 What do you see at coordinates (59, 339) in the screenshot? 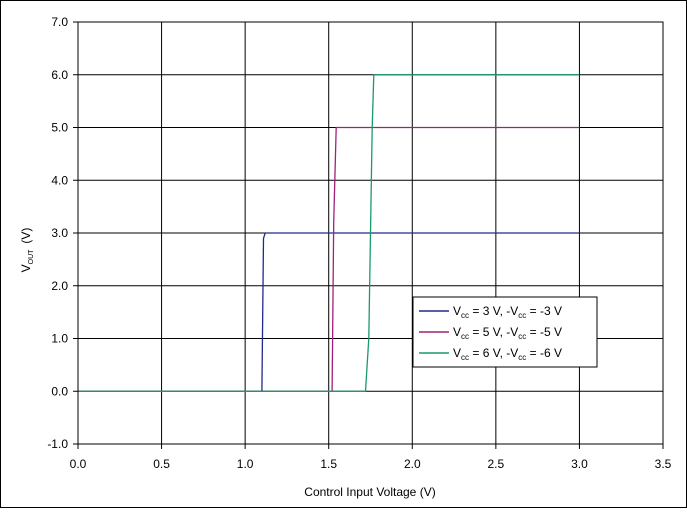
I see `y-tick-label: 1.0` at bounding box center [59, 339].